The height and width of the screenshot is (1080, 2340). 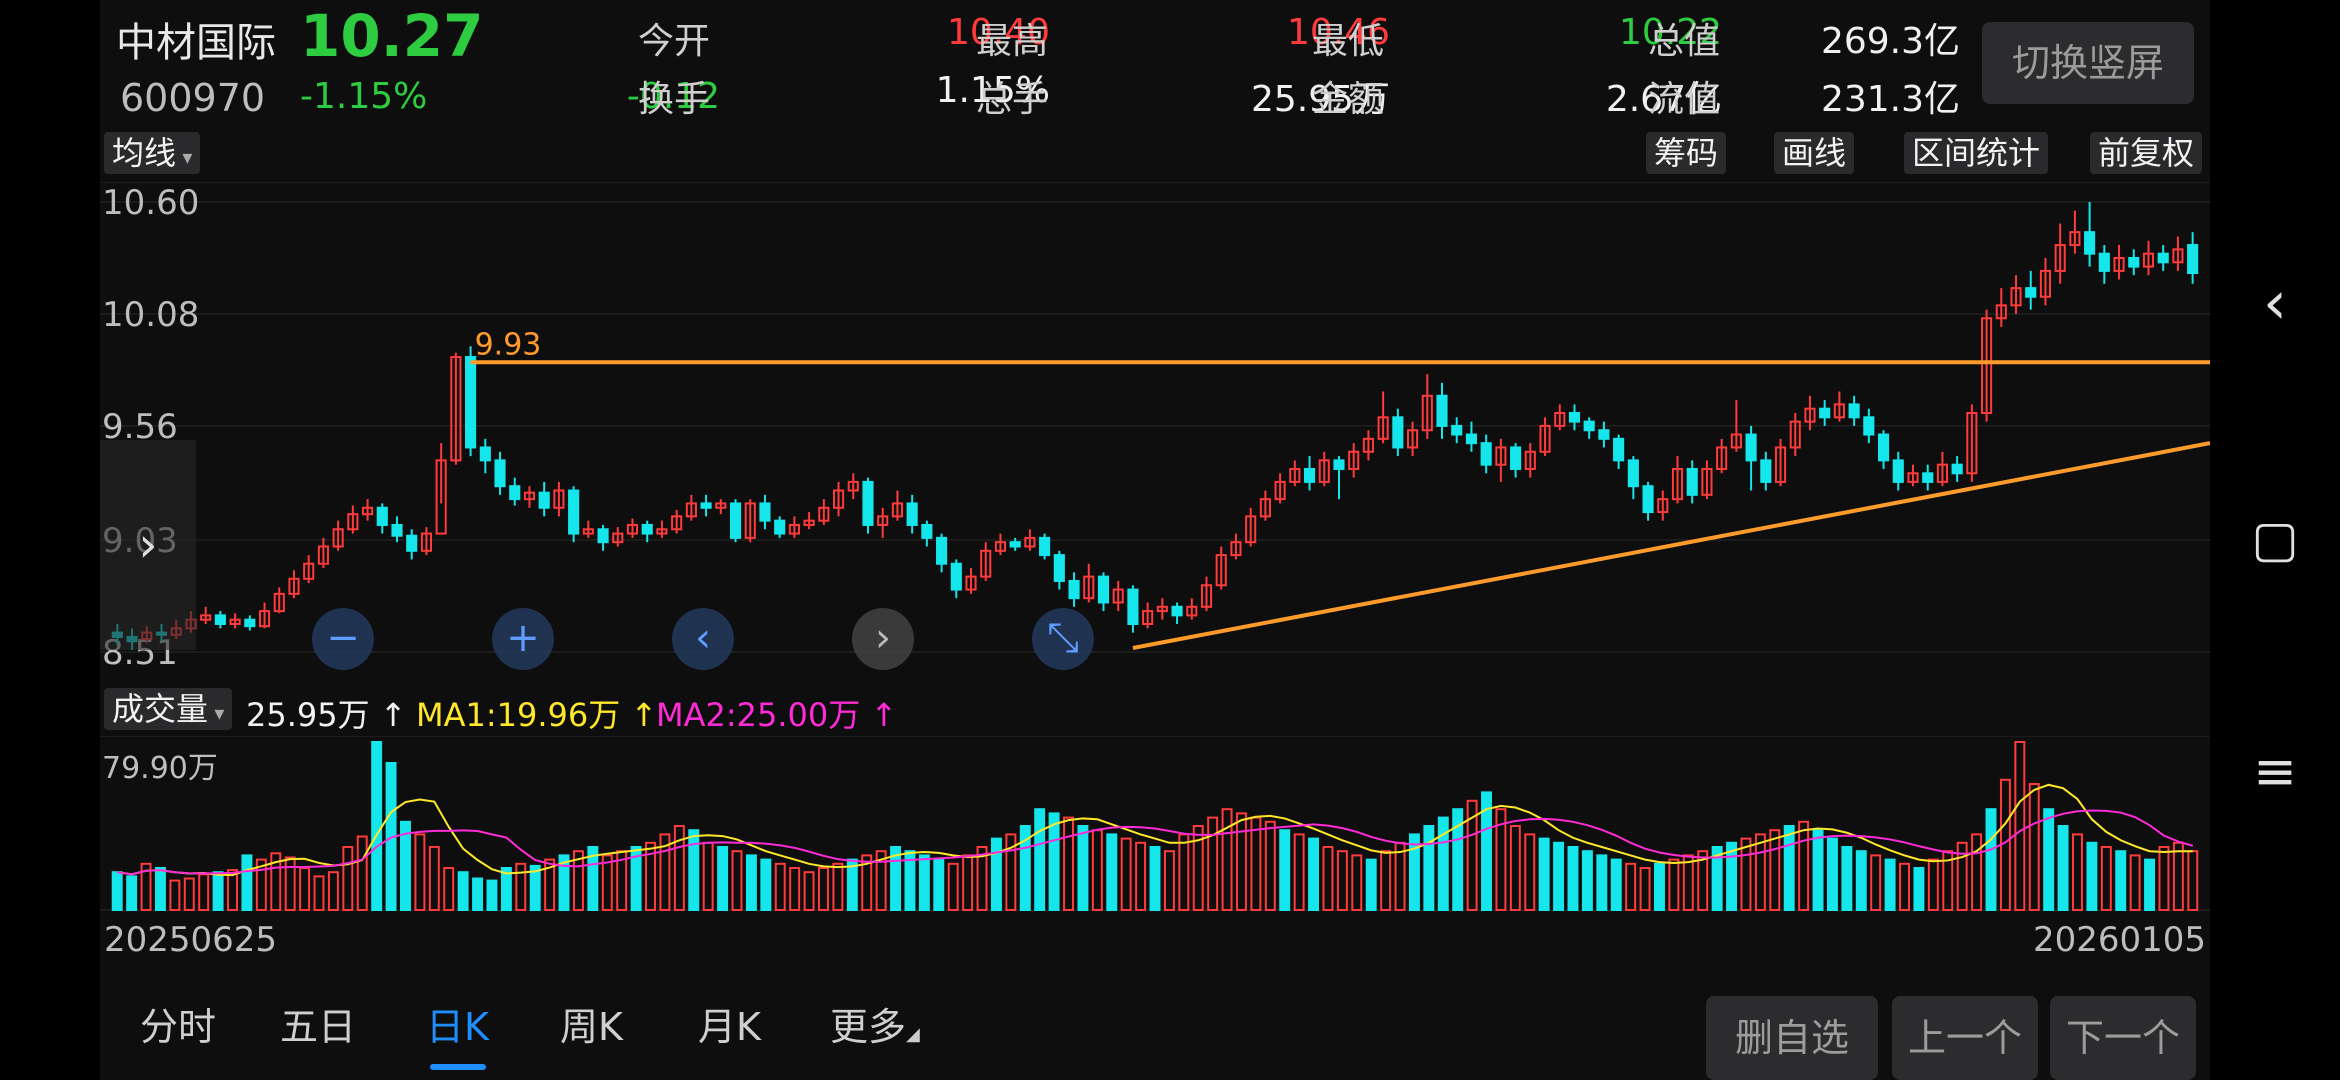 What do you see at coordinates (318, 1027) in the screenshot?
I see `tab-five-day: 五日` at bounding box center [318, 1027].